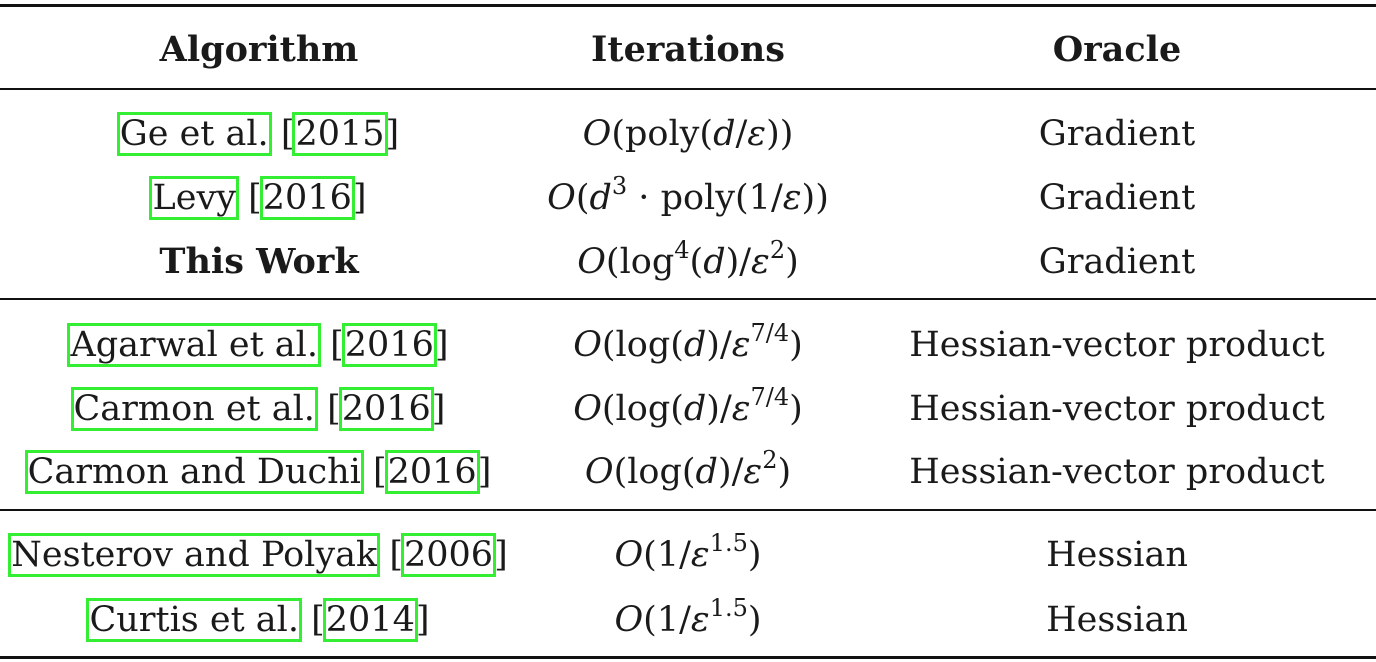 This screenshot has width=1376, height=662. What do you see at coordinates (194, 345) in the screenshot?
I see `author-link: Agarwal et al.` at bounding box center [194, 345].